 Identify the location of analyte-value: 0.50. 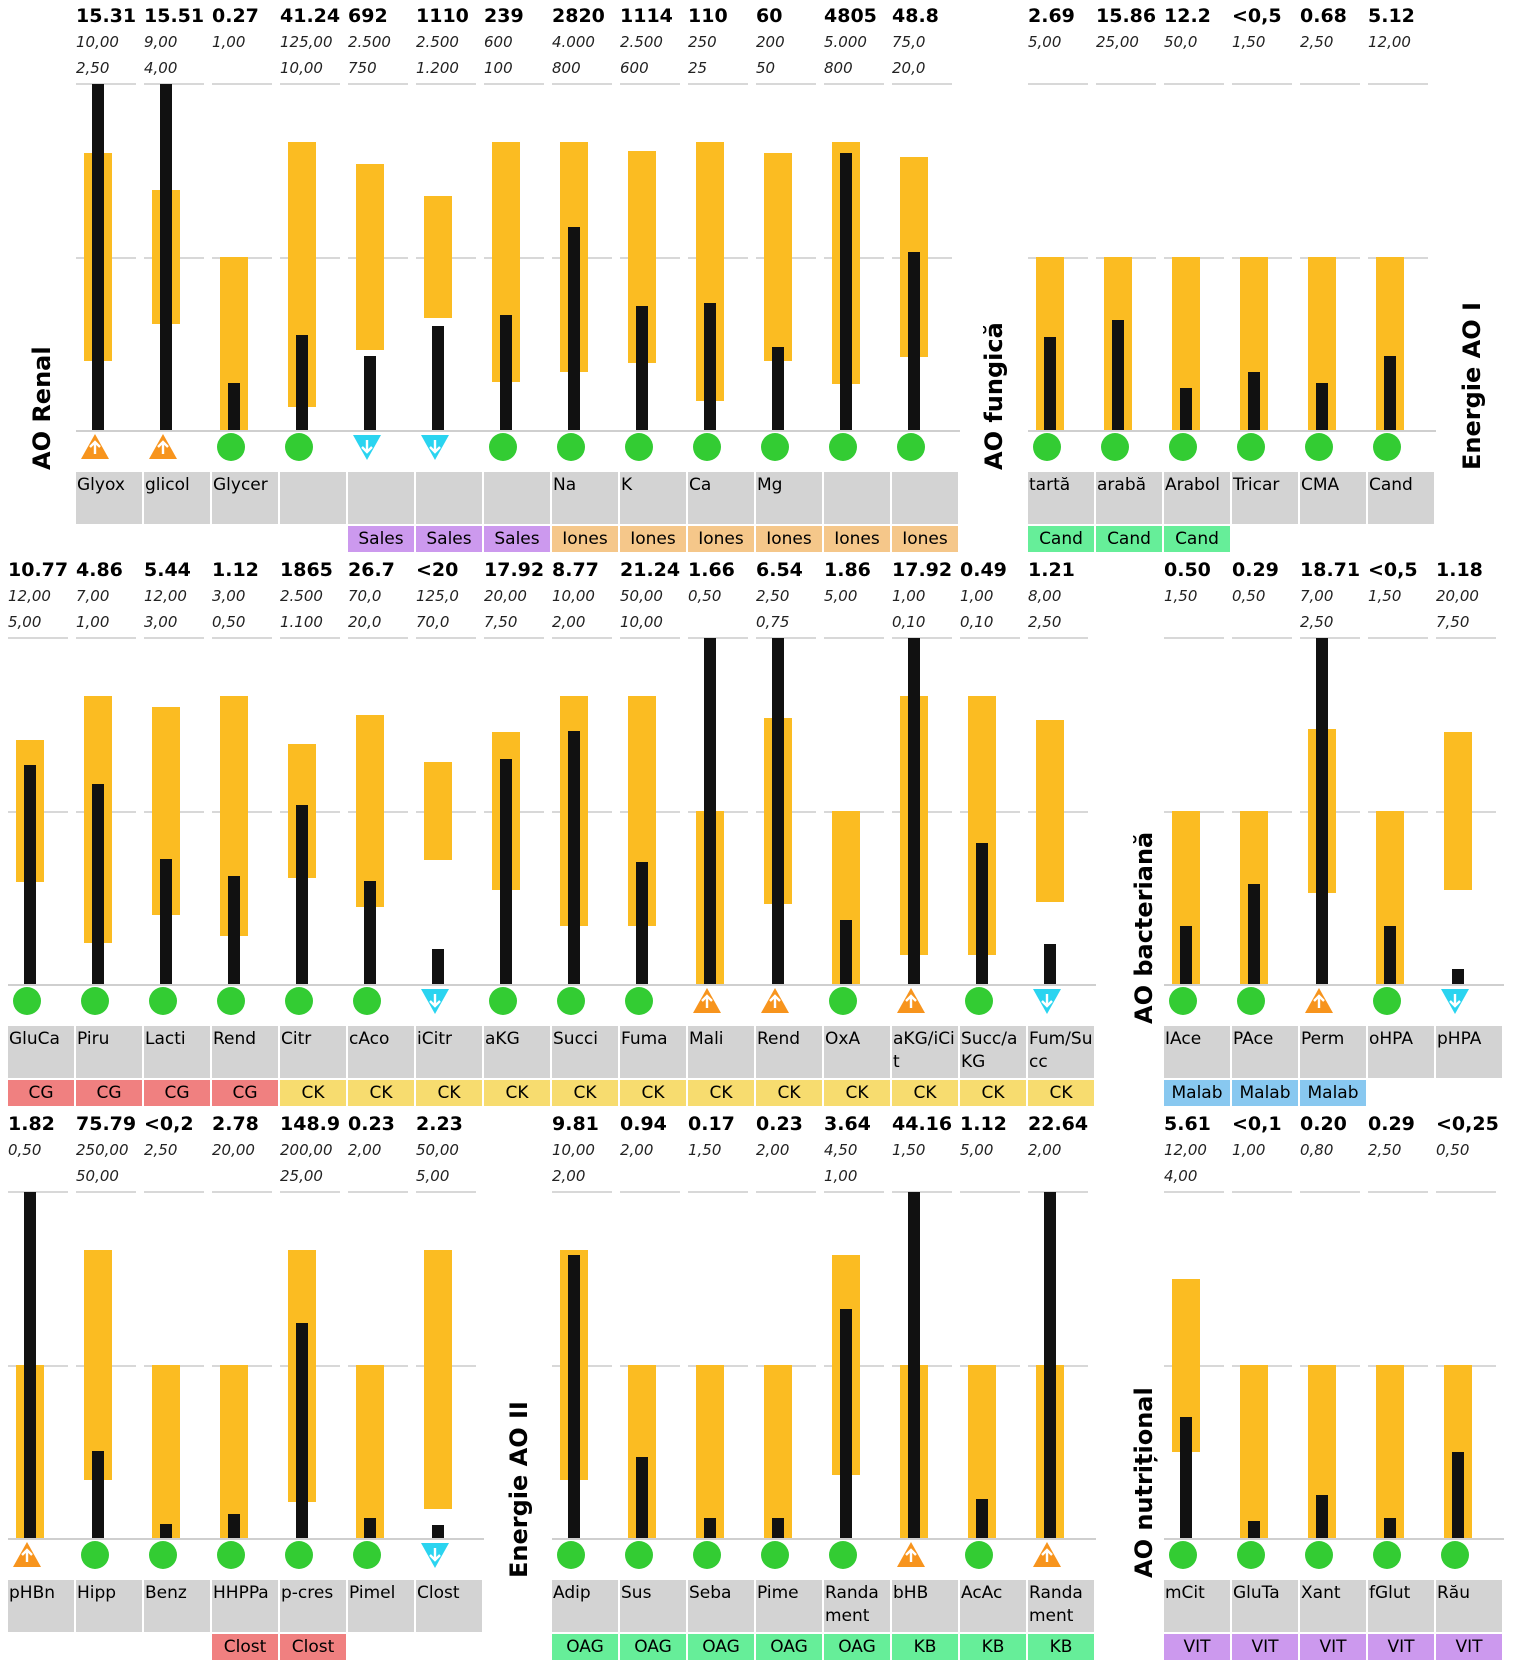
(1187, 570).